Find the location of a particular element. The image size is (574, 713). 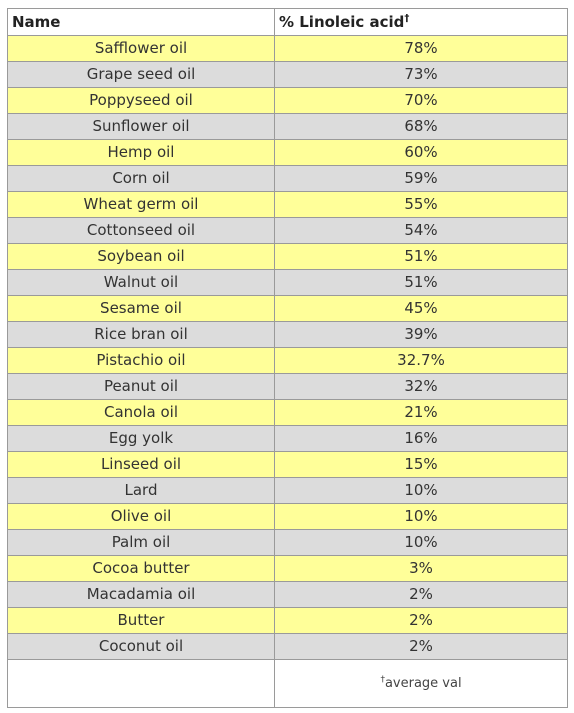

linoleic-value-cell: 21% is located at coordinates (421, 412).